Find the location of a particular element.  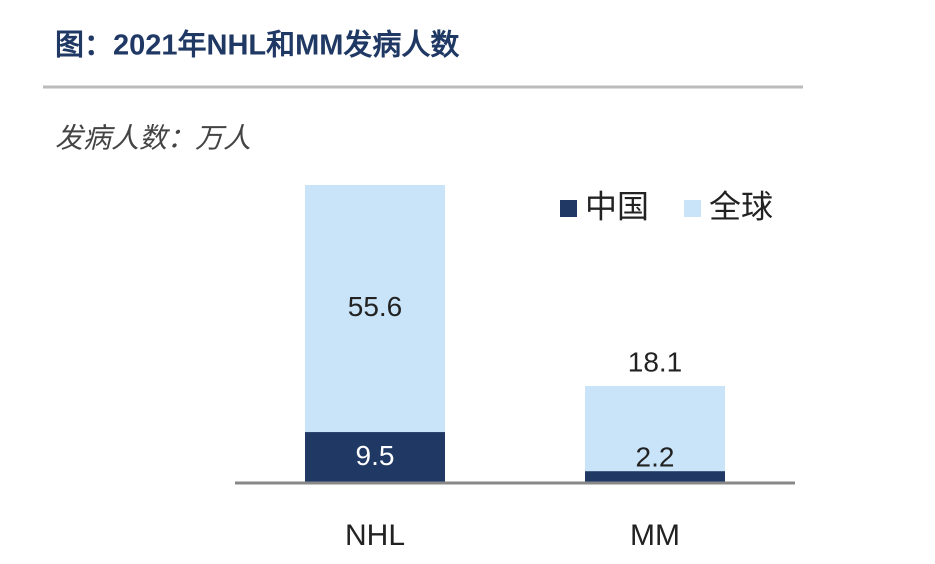

legend-label: 全球 is located at coordinates (741, 206).